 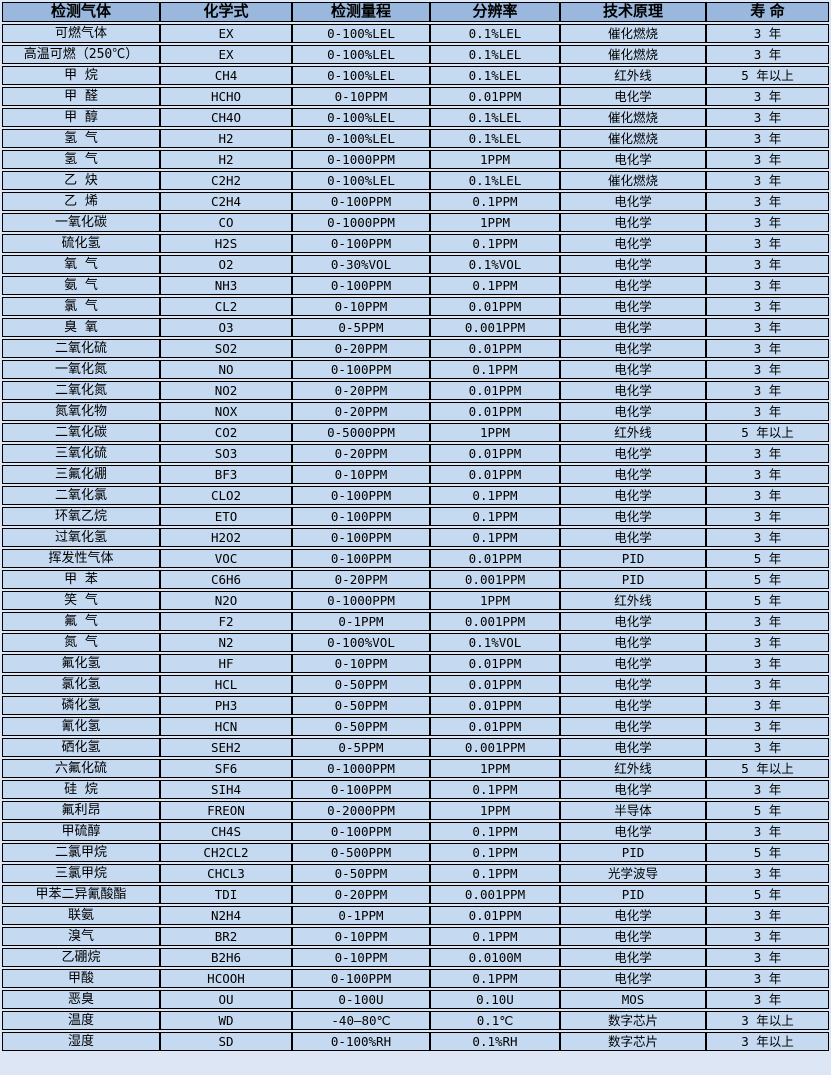 I want to click on table-row: 甲 烷 CH4 0-100%LEL 0.1%LEL 红外线 5 年以上, so click(x=415, y=75).